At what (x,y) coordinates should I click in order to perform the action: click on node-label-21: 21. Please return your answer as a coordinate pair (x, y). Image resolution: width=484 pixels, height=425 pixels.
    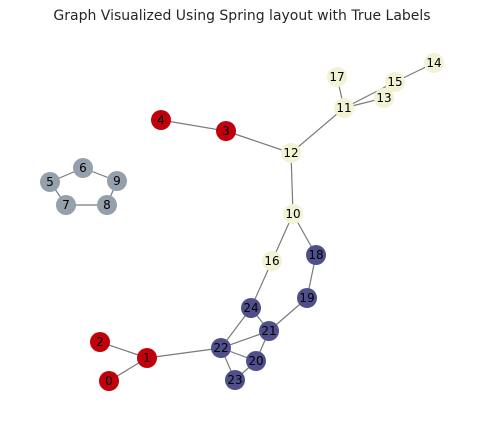
    Looking at the image, I should click on (268, 331).